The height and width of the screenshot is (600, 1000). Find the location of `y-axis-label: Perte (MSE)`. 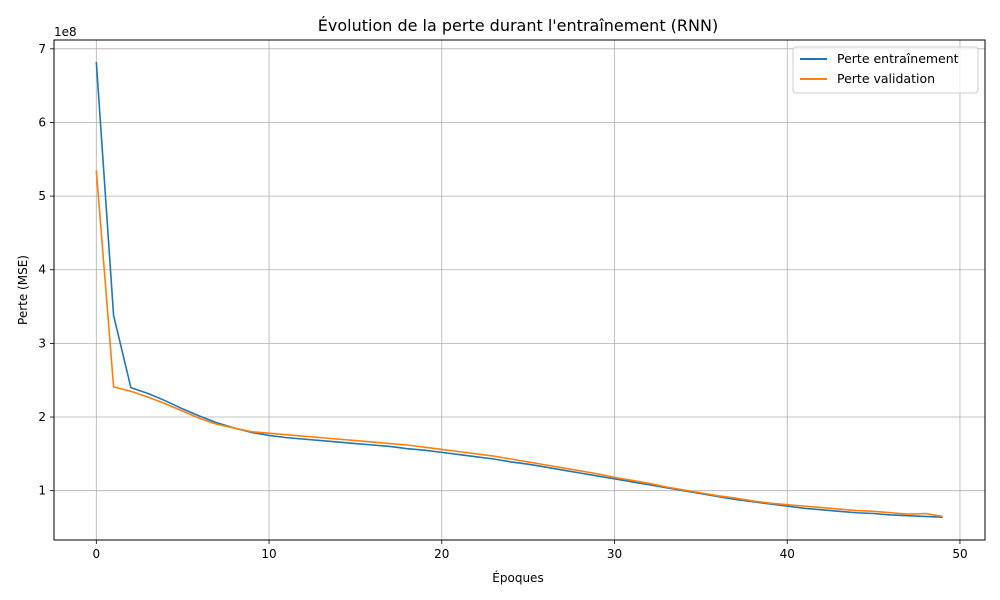

y-axis-label: Perte (MSE) is located at coordinates (23, 290).